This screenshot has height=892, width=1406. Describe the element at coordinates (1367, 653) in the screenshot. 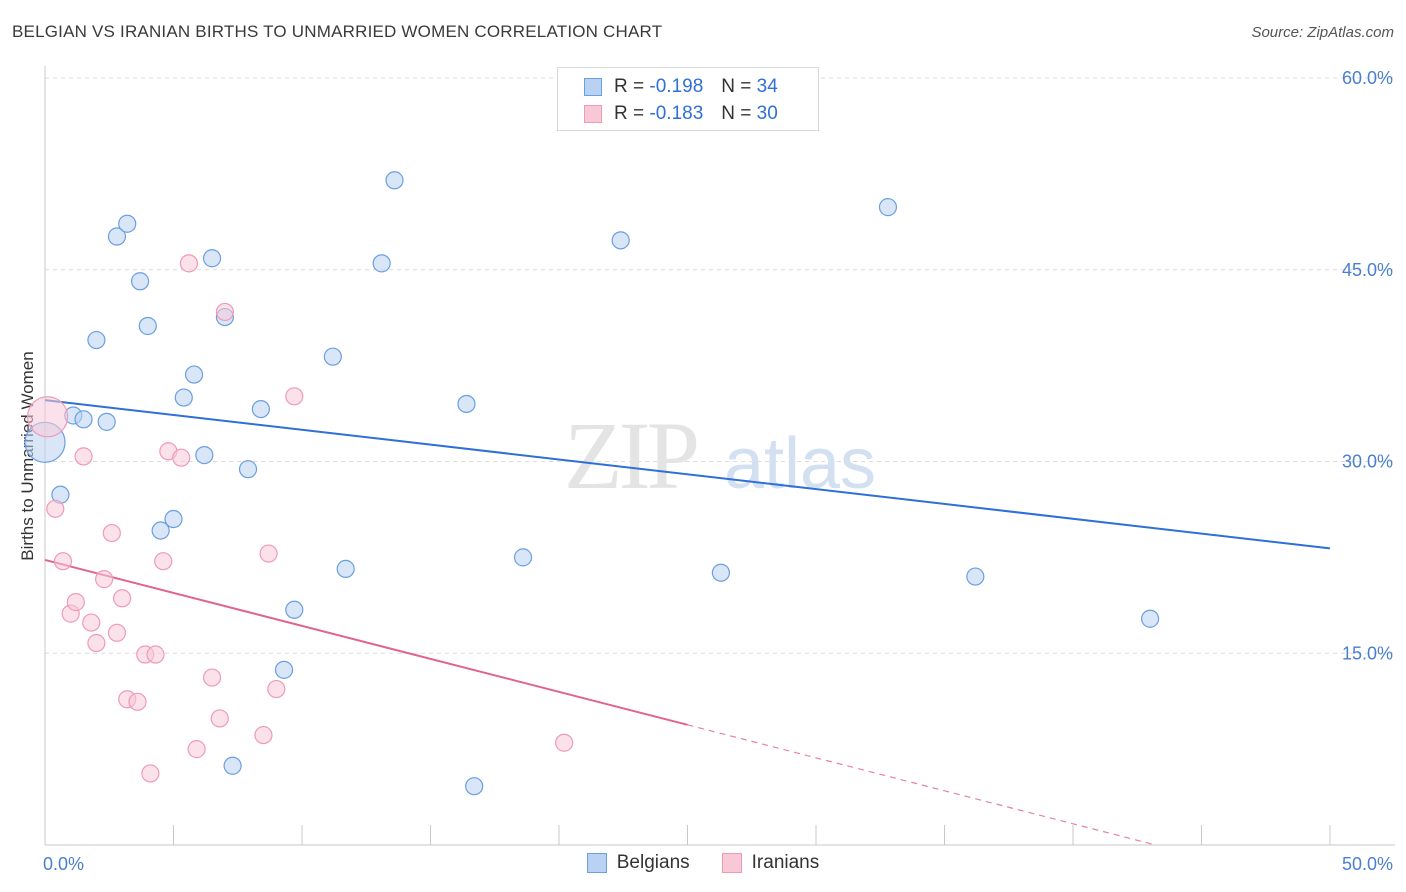

I see `y-tick-label: 15.0%` at that location.